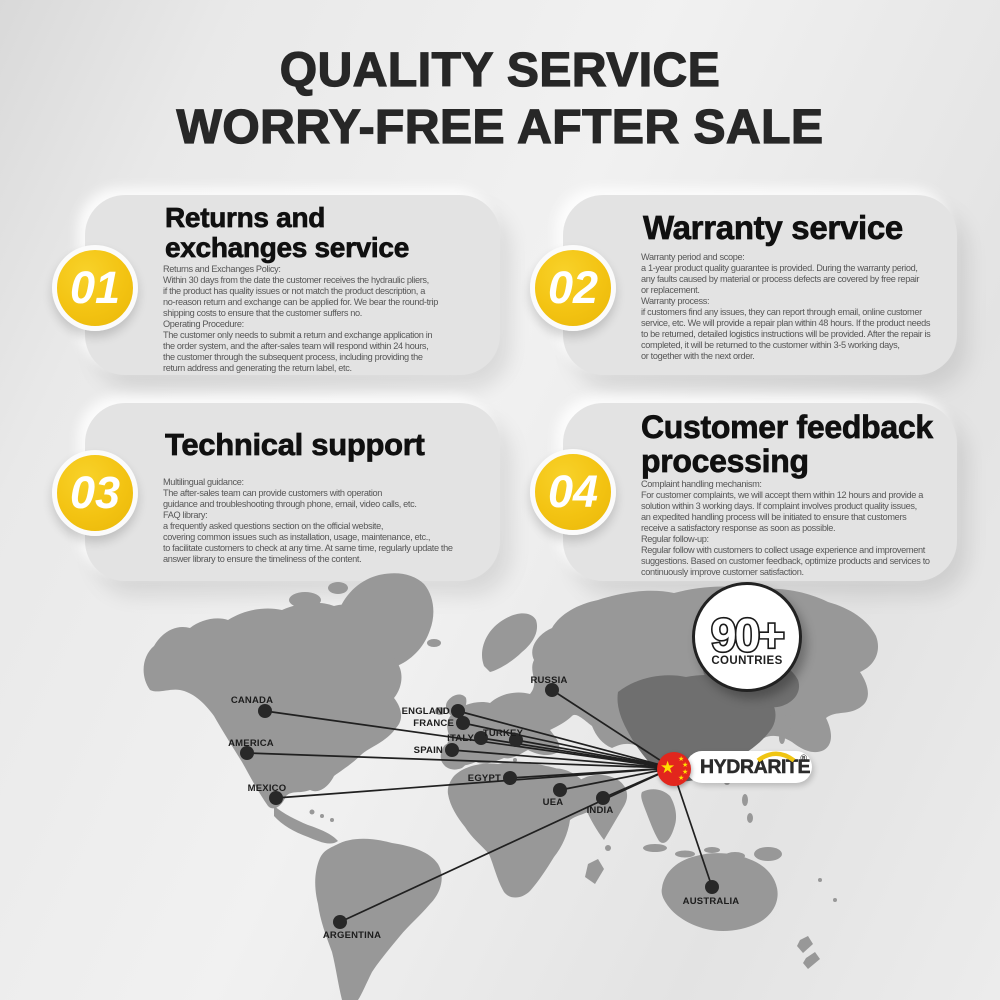 The image size is (1000, 1000). I want to click on india-subcontinent, so click(603, 807).